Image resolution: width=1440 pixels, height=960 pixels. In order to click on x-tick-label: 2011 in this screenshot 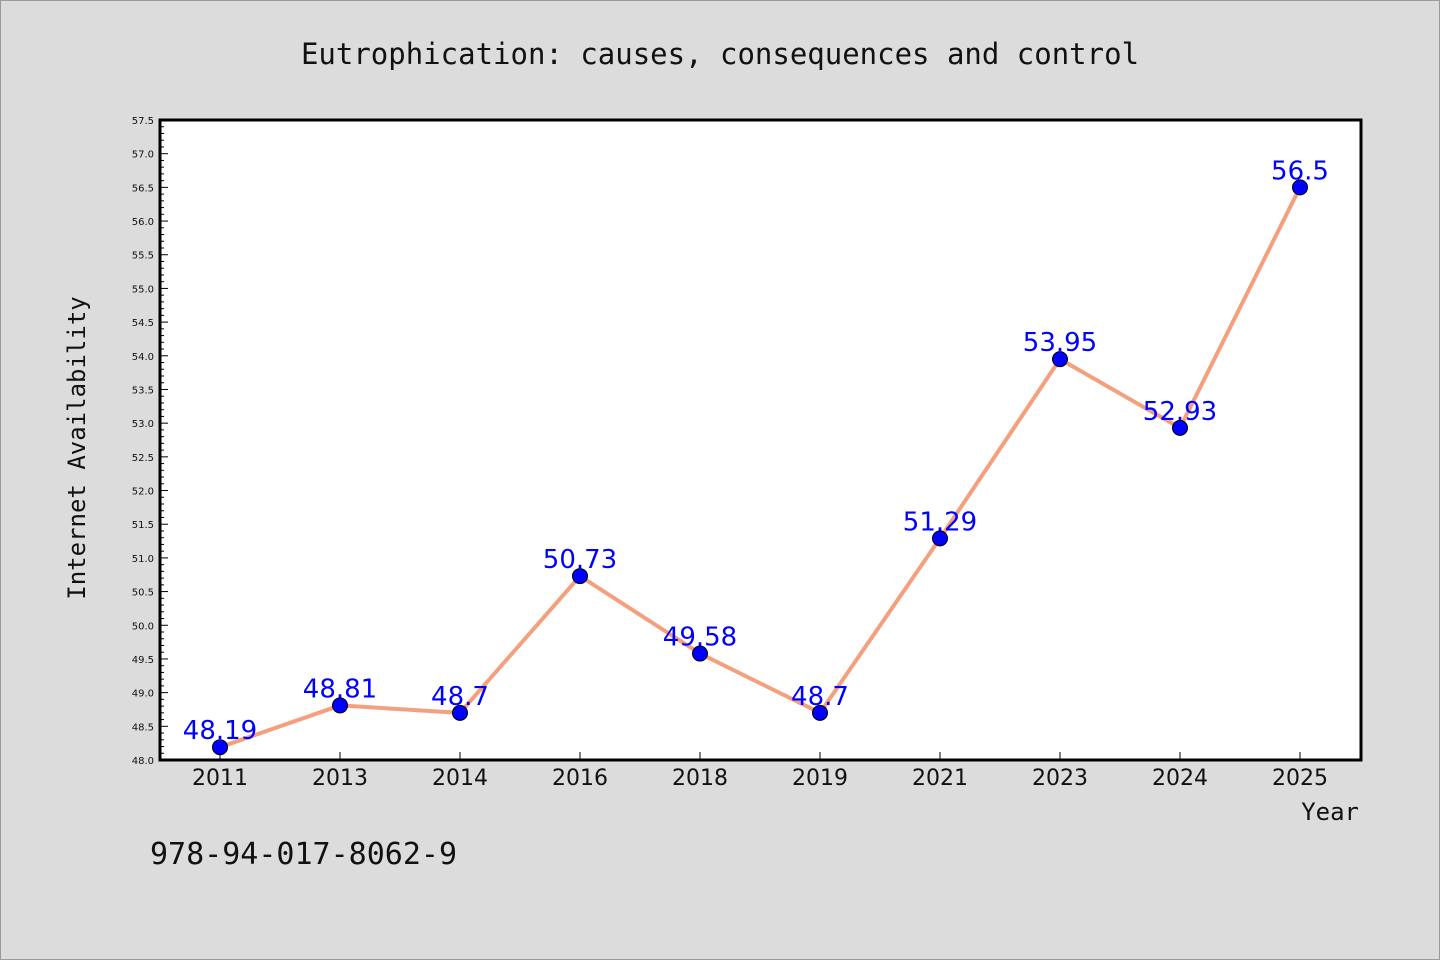, I will do `click(220, 778)`.